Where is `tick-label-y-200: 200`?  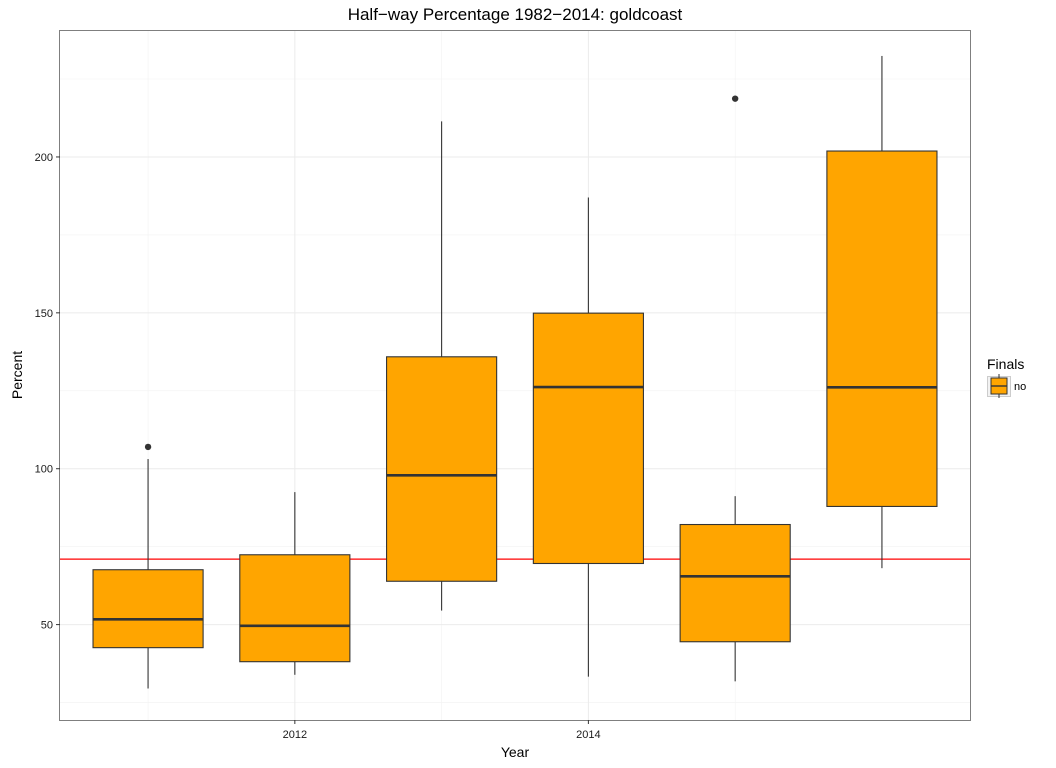
tick-label-y-200: 200 is located at coordinates (44, 158).